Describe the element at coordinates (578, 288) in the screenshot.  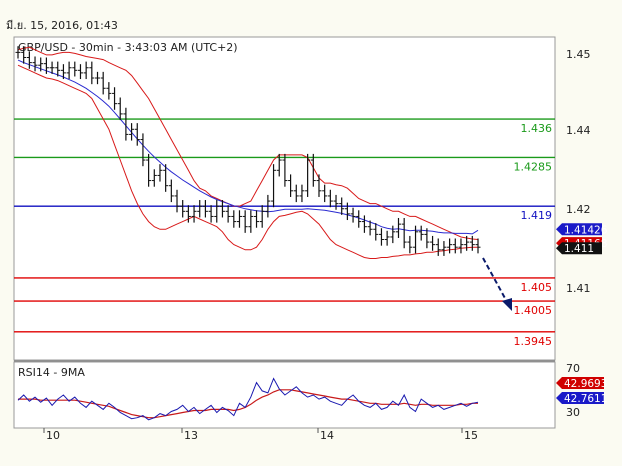
I see `price-y-tick: 1.41` at that location.